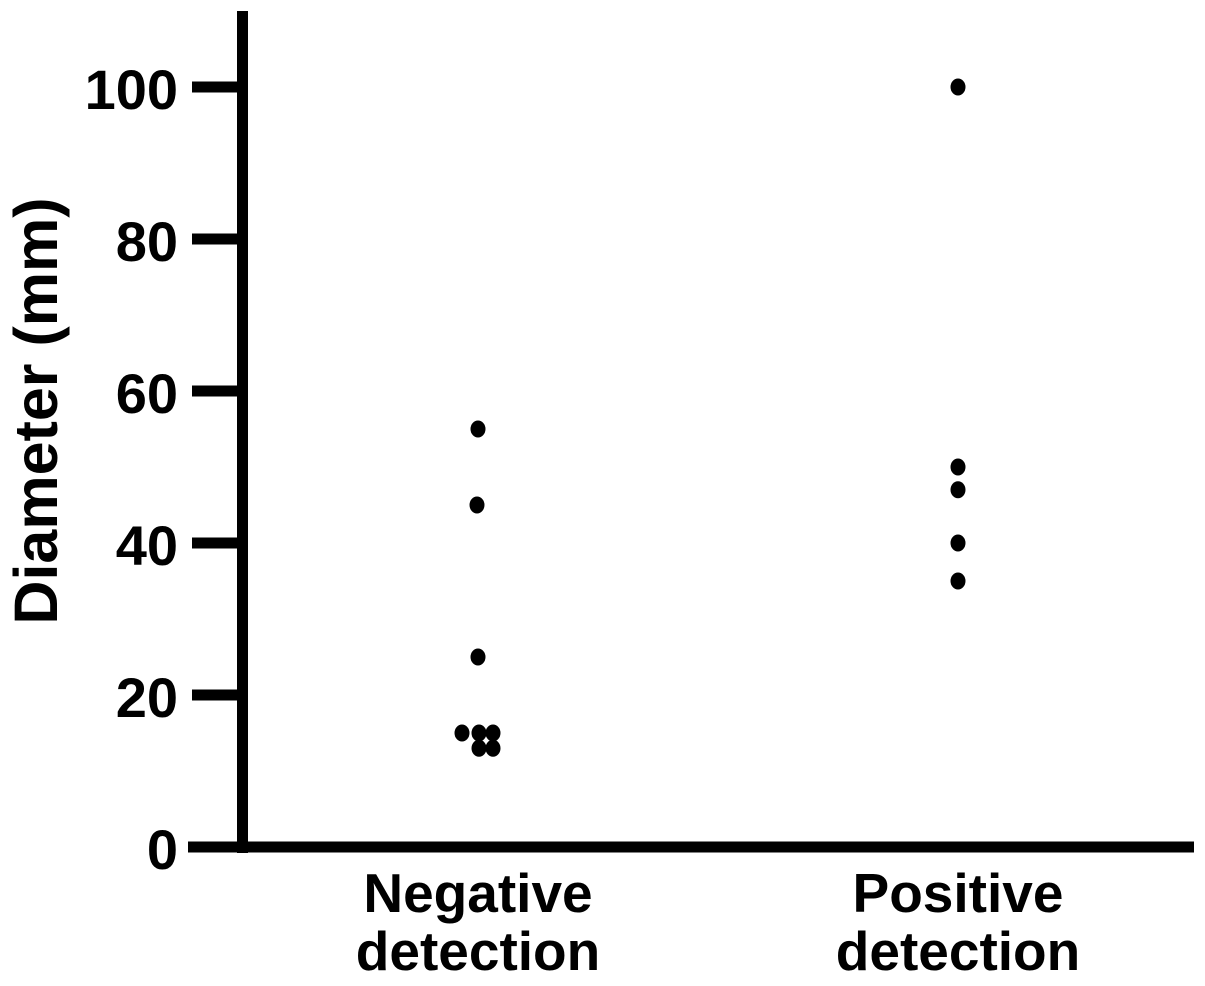  What do you see at coordinates (691, 847) in the screenshot?
I see `x-axis-line` at bounding box center [691, 847].